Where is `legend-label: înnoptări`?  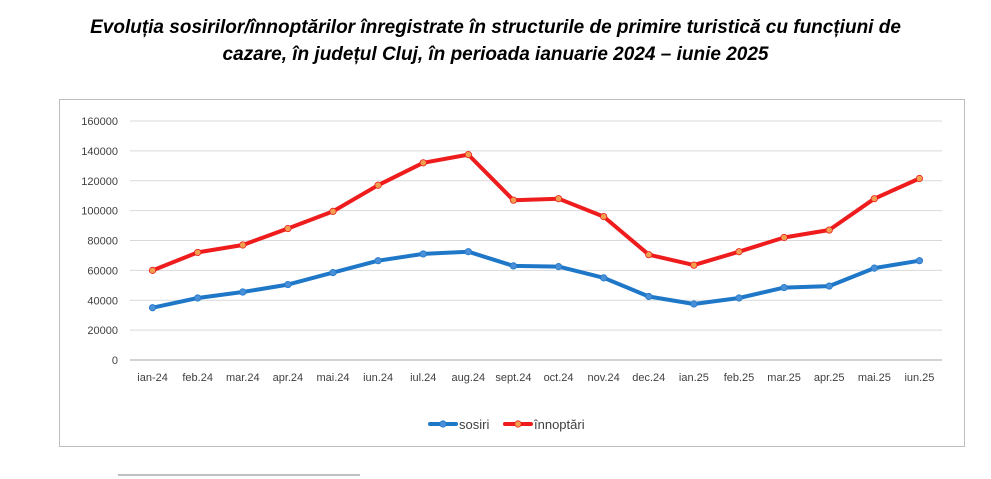
legend-label: înnoptări is located at coordinates (559, 424).